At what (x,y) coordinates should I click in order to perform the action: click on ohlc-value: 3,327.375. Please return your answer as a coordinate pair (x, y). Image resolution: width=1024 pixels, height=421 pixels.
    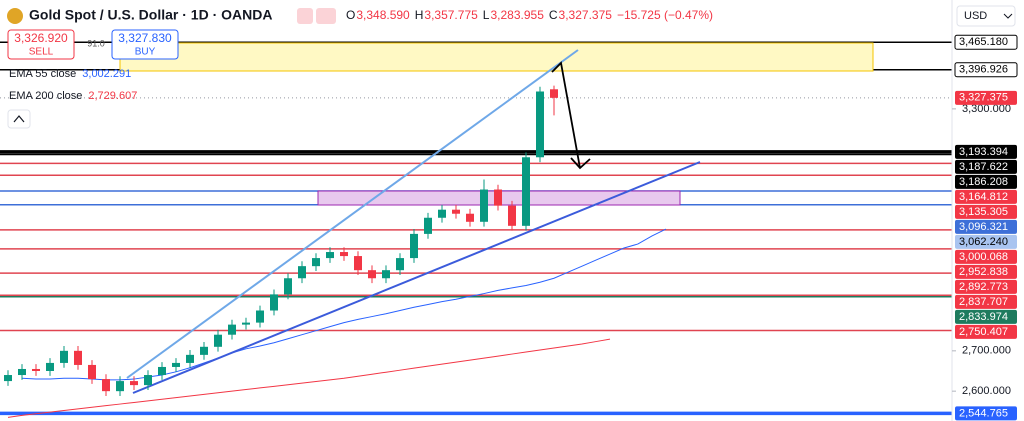
    Looking at the image, I should click on (586, 15).